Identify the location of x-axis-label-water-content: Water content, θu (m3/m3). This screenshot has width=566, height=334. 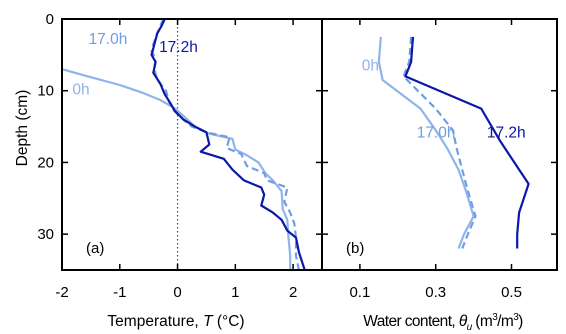
(443, 322).